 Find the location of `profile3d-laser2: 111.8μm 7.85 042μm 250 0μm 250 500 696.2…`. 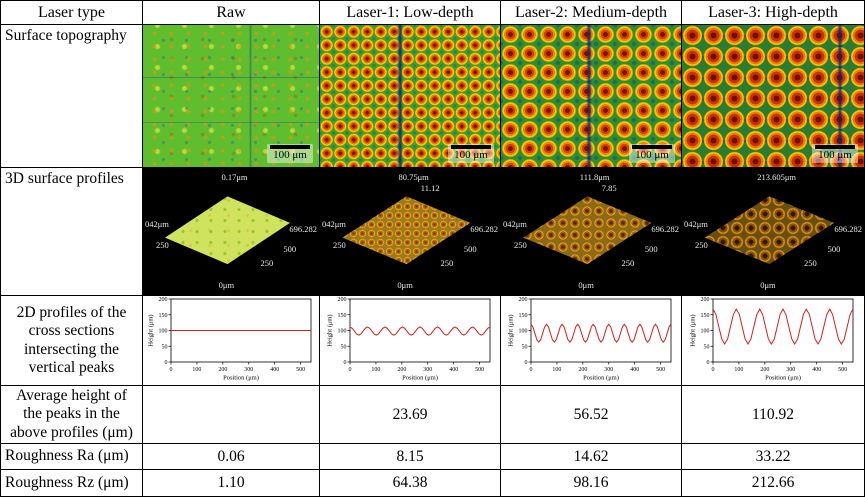

profile3d-laser2: 111.8μm 7.85 042μm 250 0μm 250 500 696.2… is located at coordinates (591, 232).